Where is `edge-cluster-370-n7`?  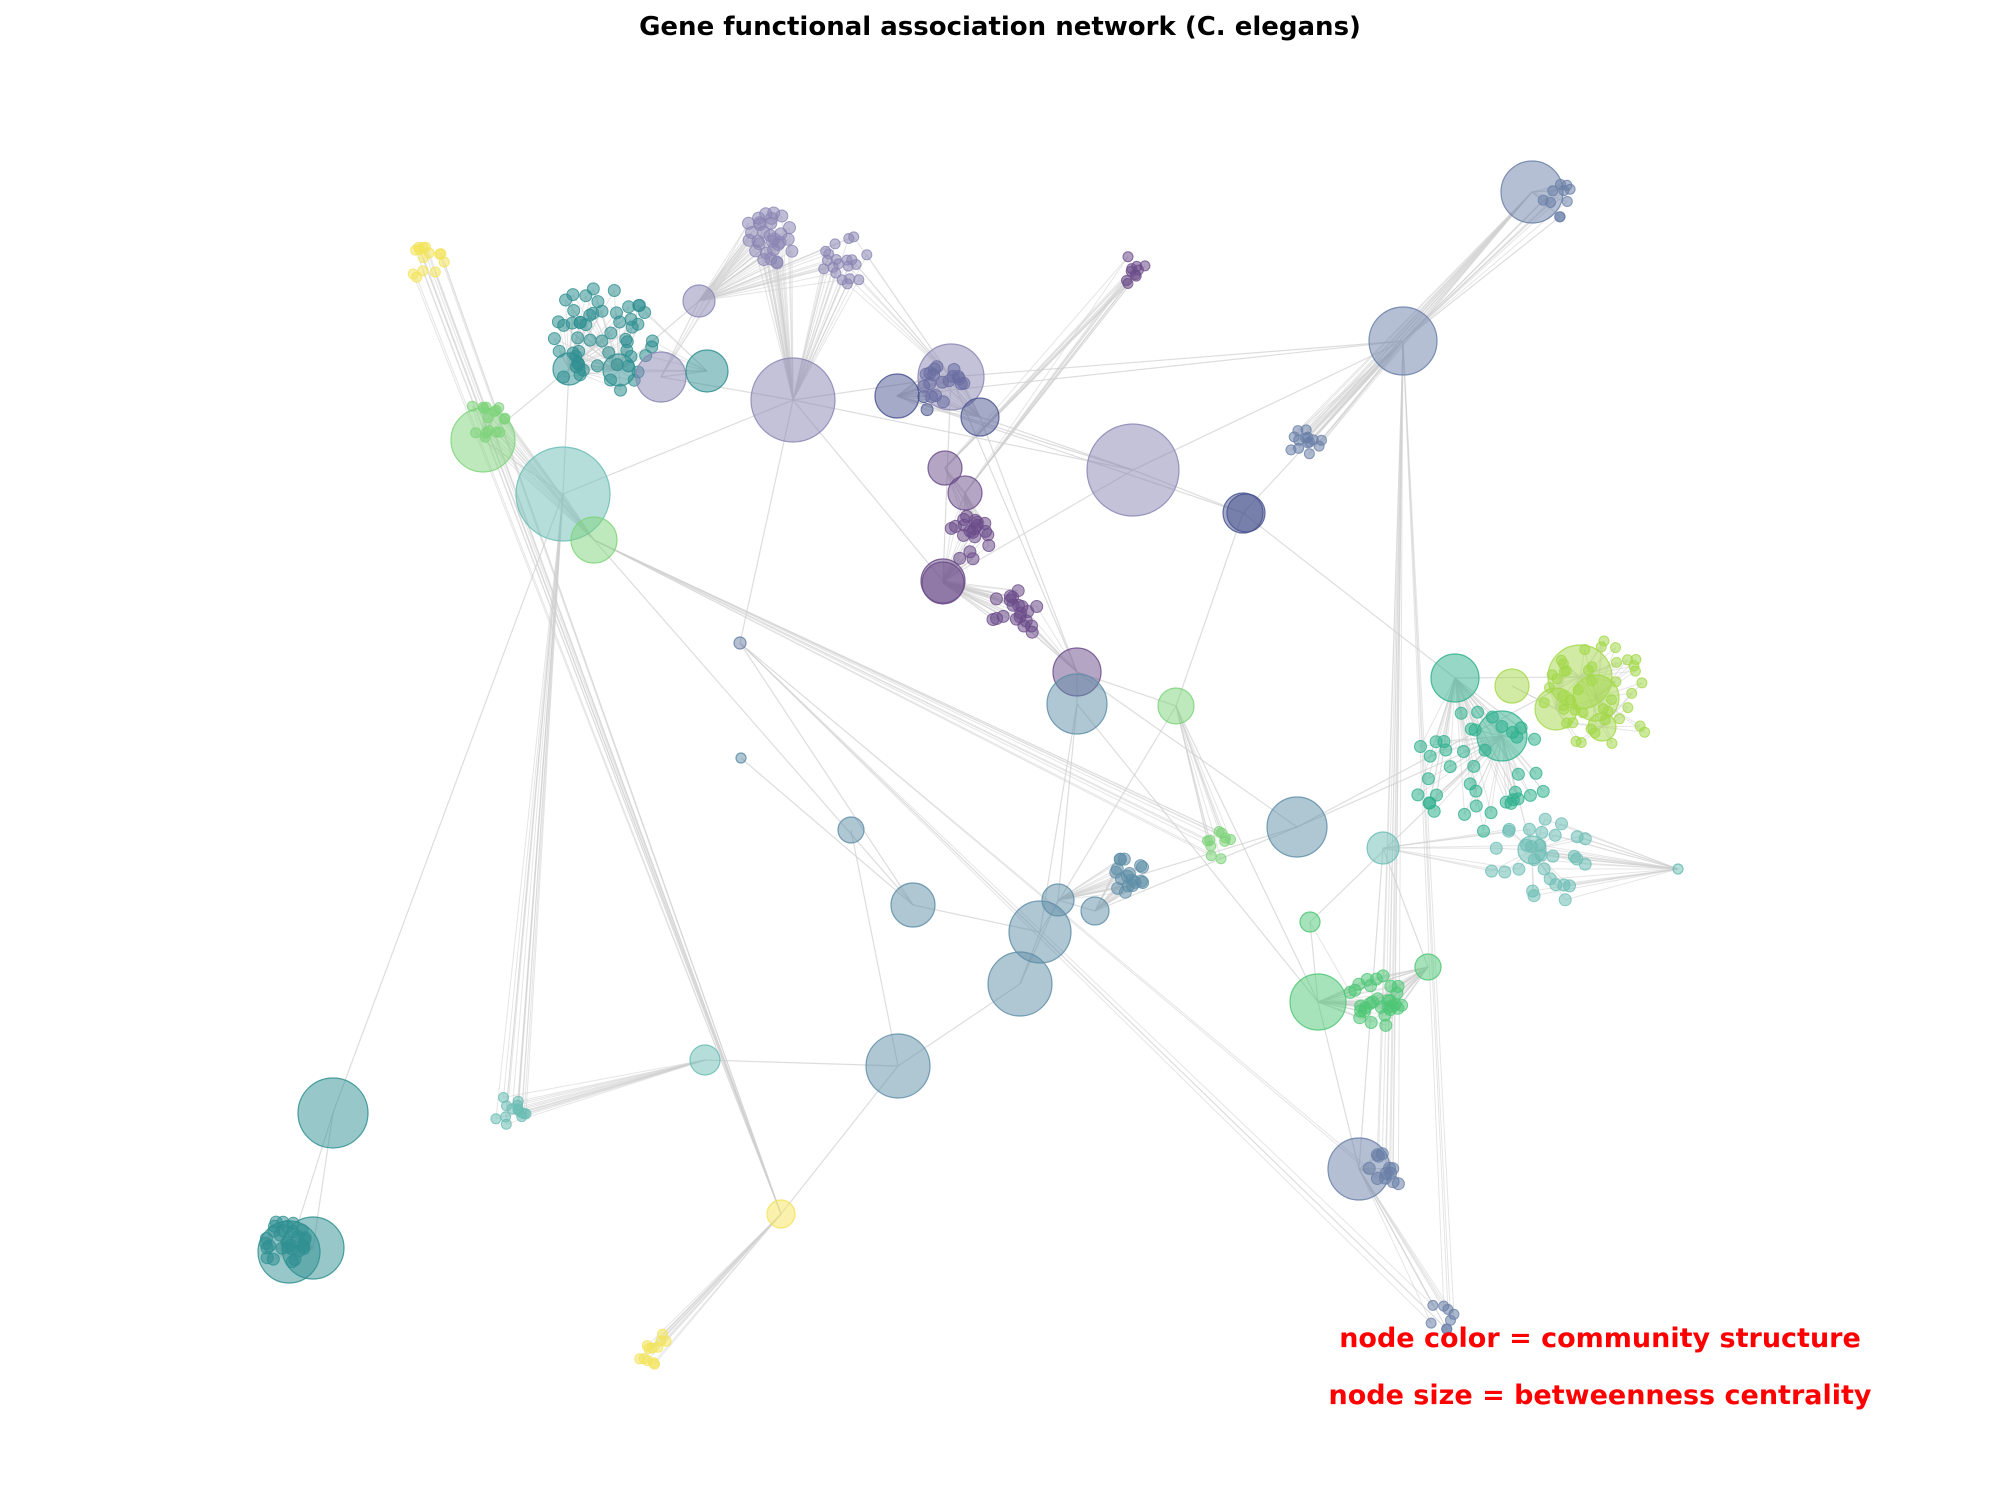 edge-cluster-370-n7 is located at coordinates (902, 693).